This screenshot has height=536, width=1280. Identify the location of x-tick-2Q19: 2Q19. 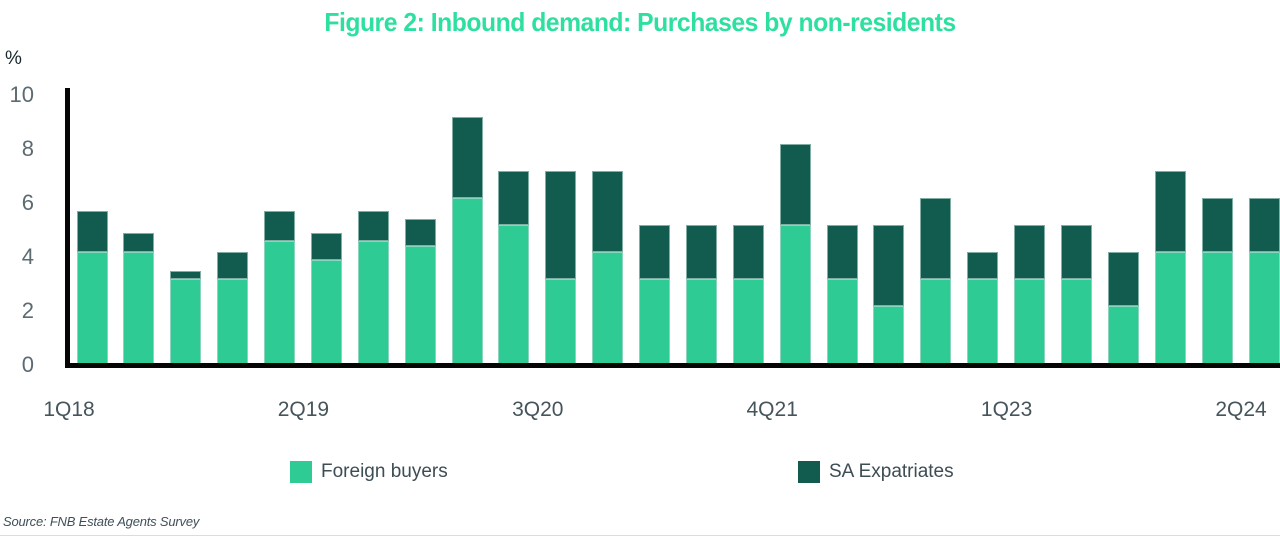
(303, 409).